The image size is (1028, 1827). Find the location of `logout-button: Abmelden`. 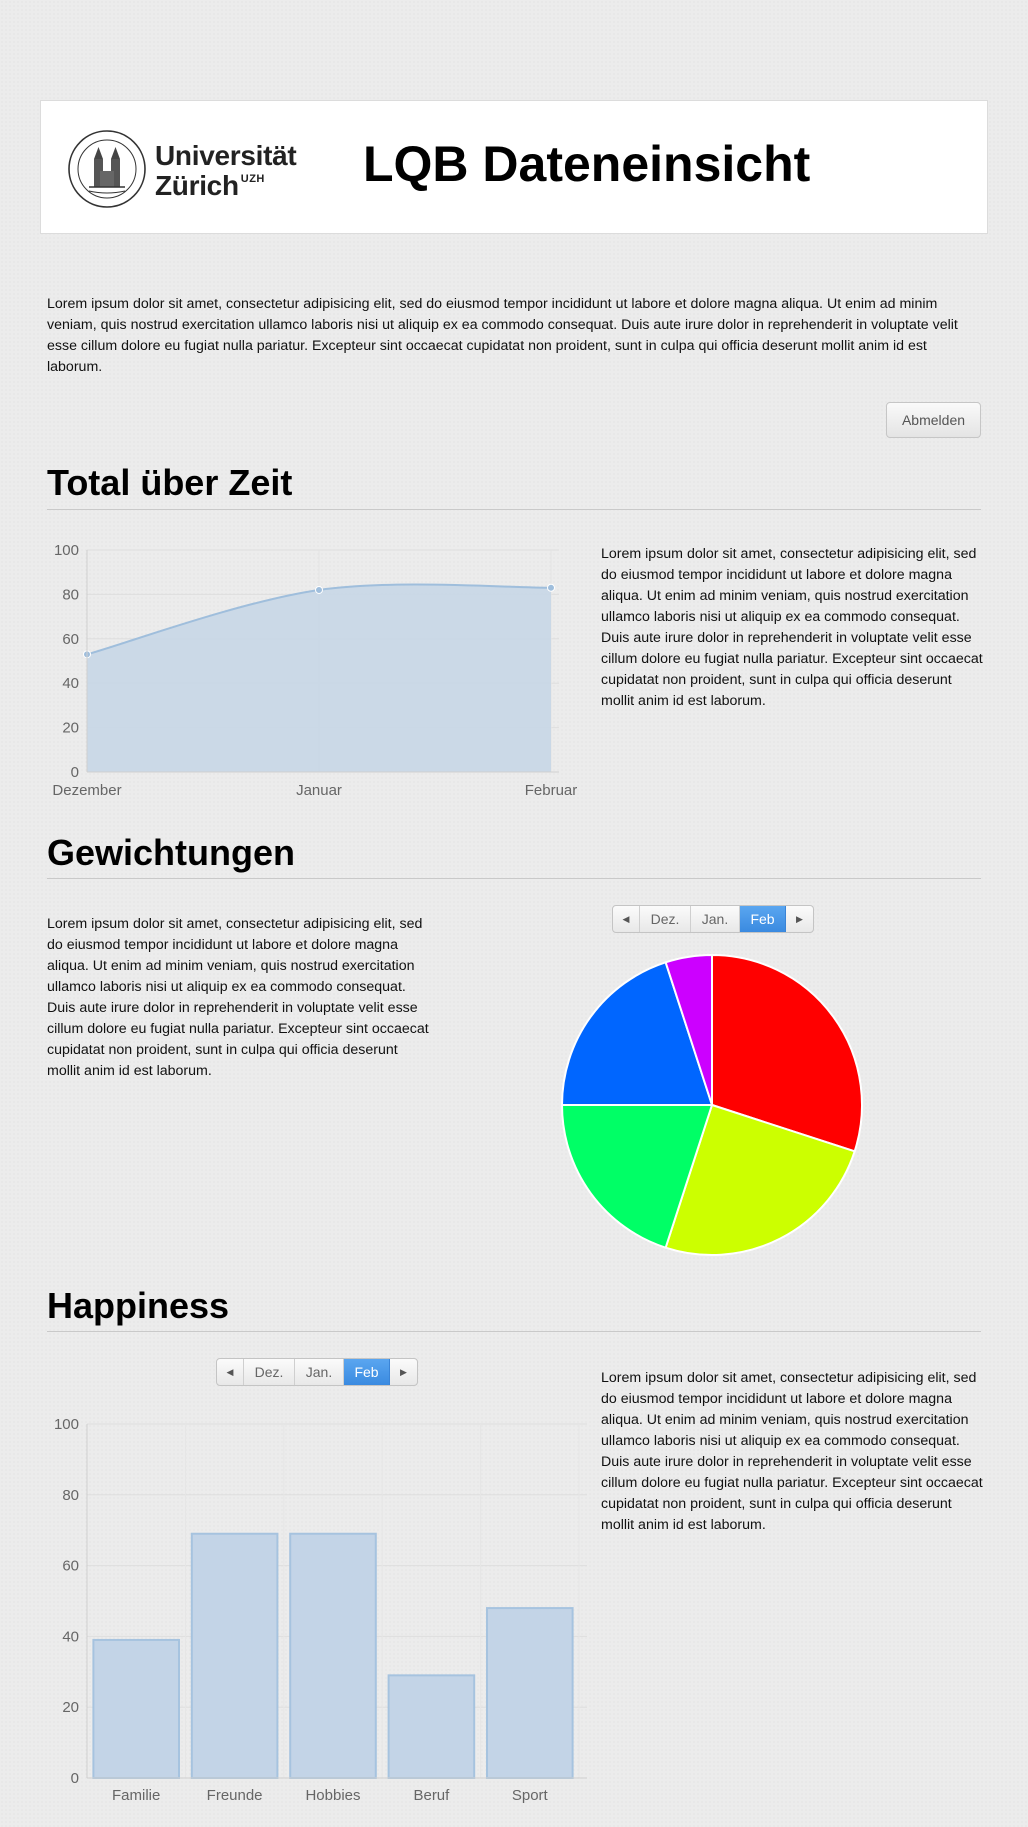

logout-button: Abmelden is located at coordinates (933, 420).